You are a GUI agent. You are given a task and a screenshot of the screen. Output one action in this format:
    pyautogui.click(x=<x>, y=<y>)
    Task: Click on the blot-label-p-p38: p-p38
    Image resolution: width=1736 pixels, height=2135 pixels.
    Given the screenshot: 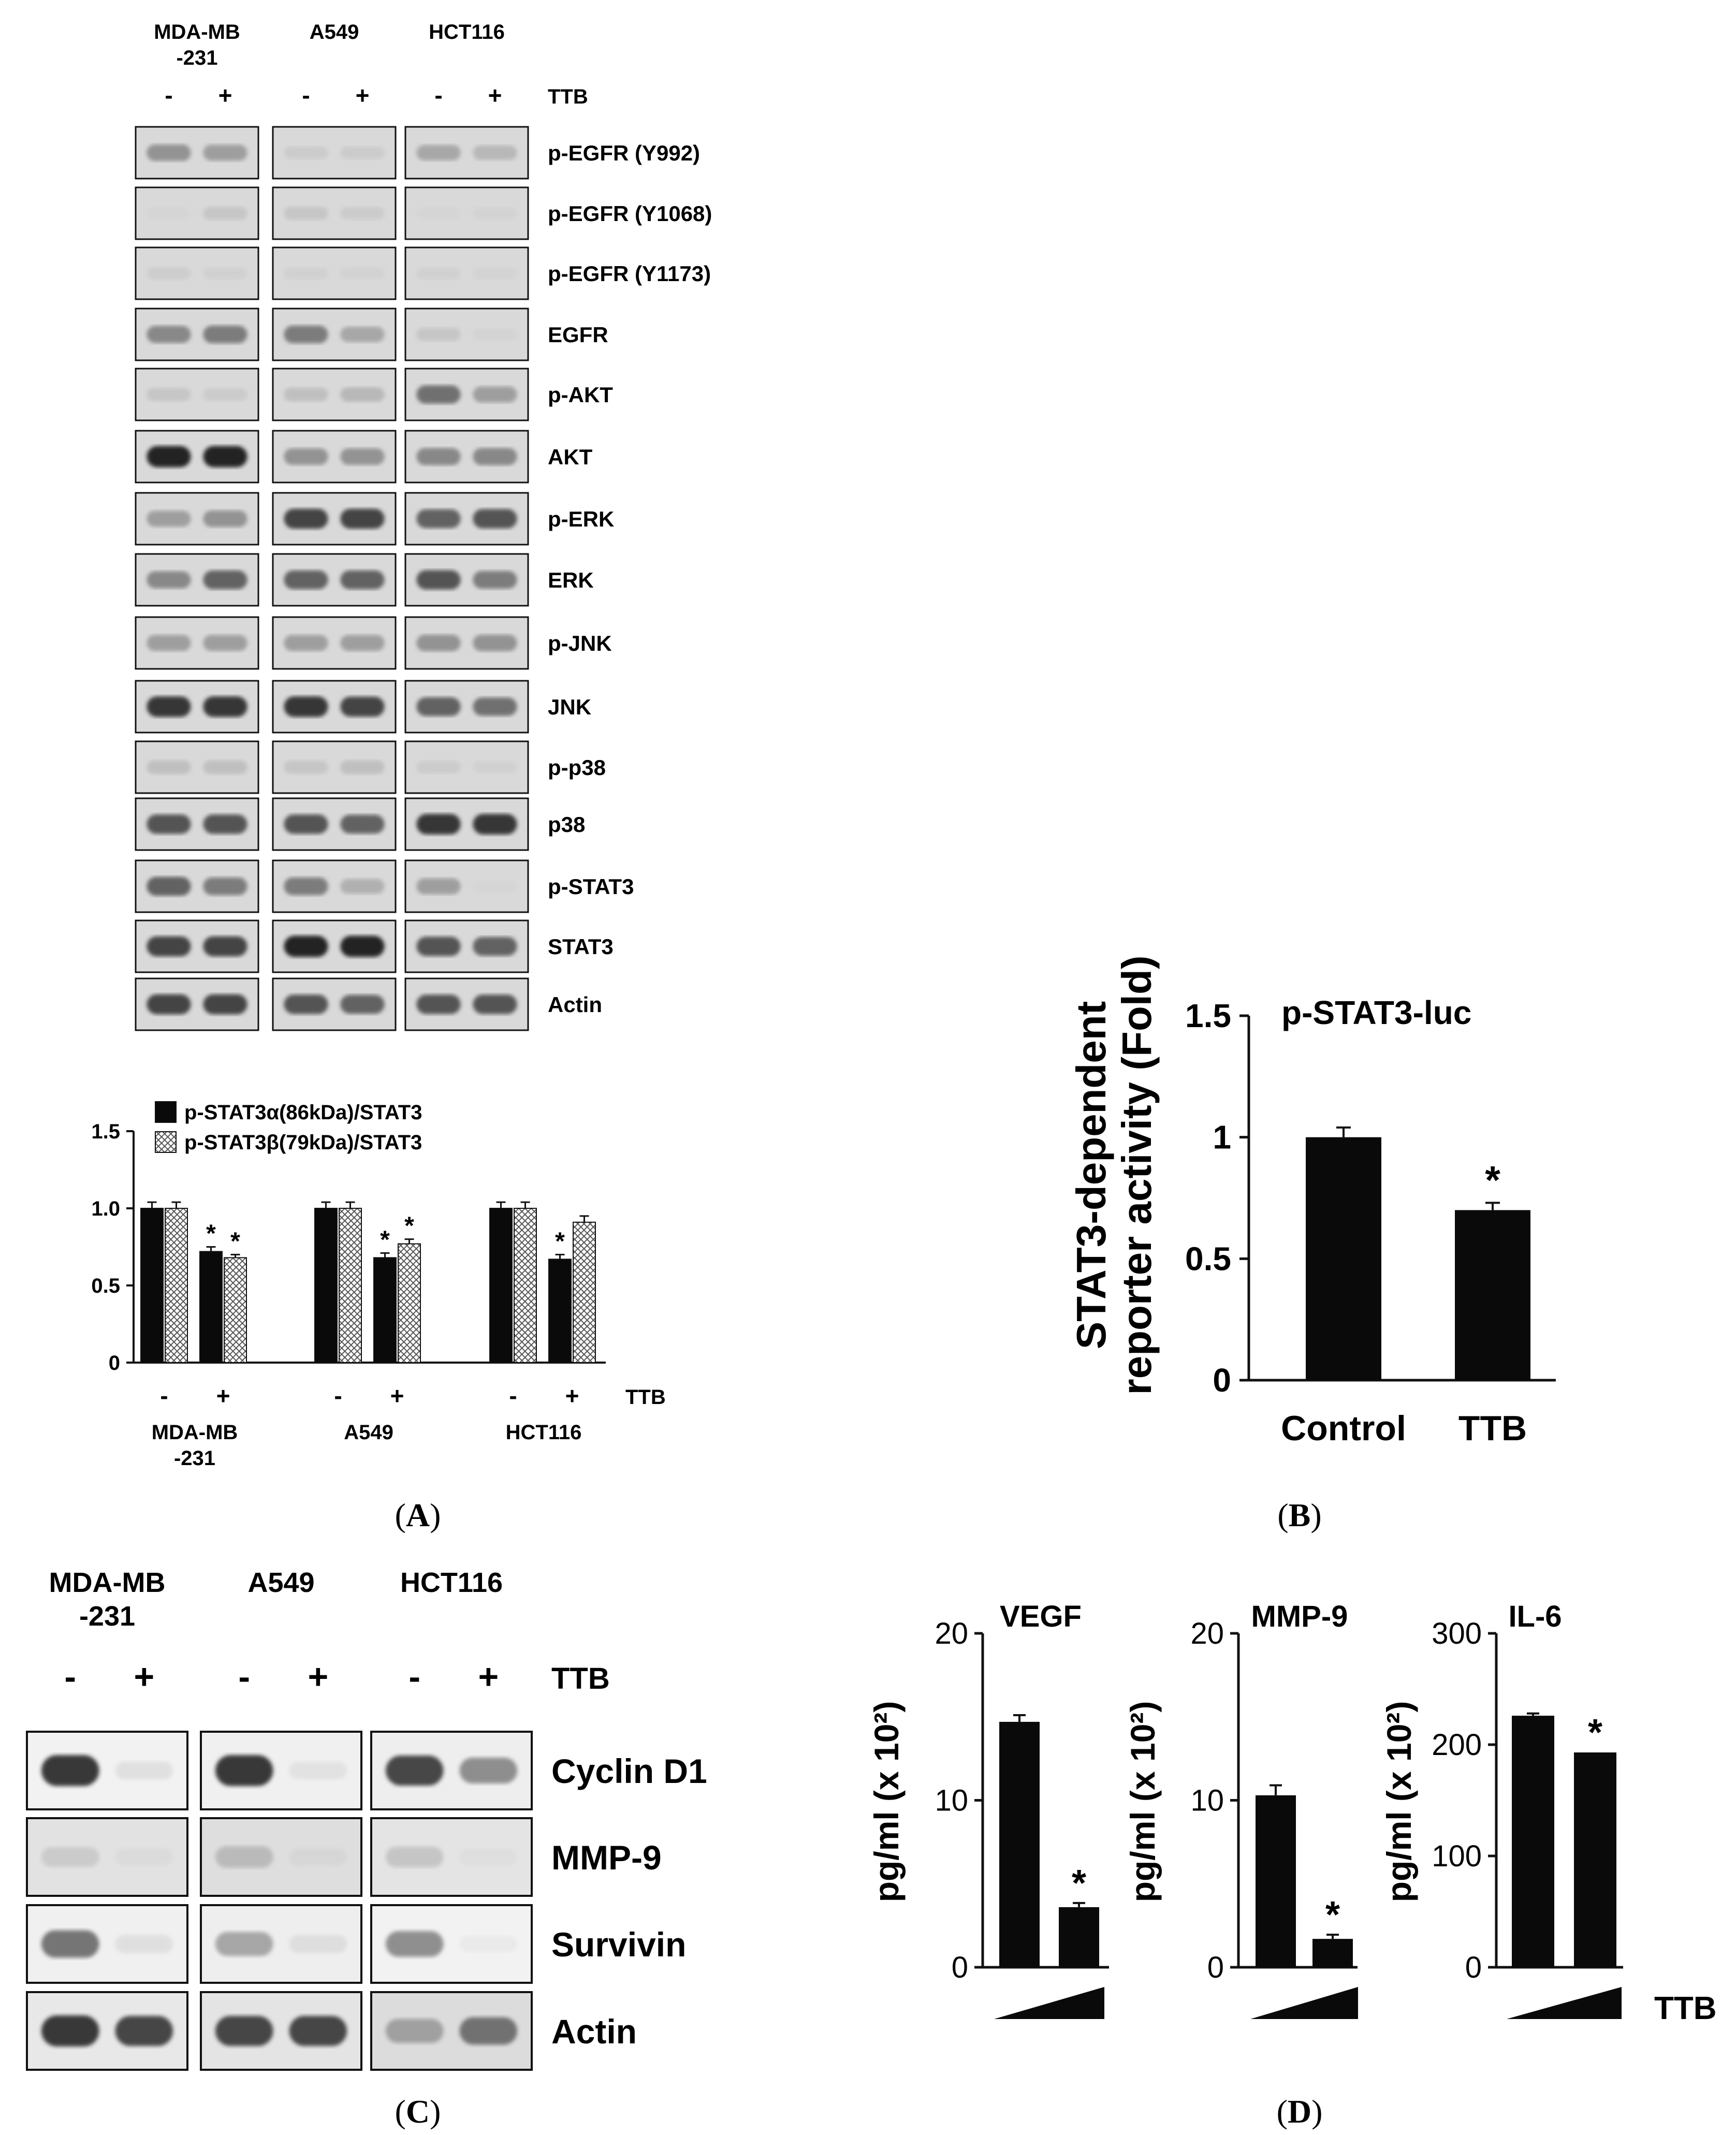 What is the action you would take?
    pyautogui.click(x=577, y=767)
    